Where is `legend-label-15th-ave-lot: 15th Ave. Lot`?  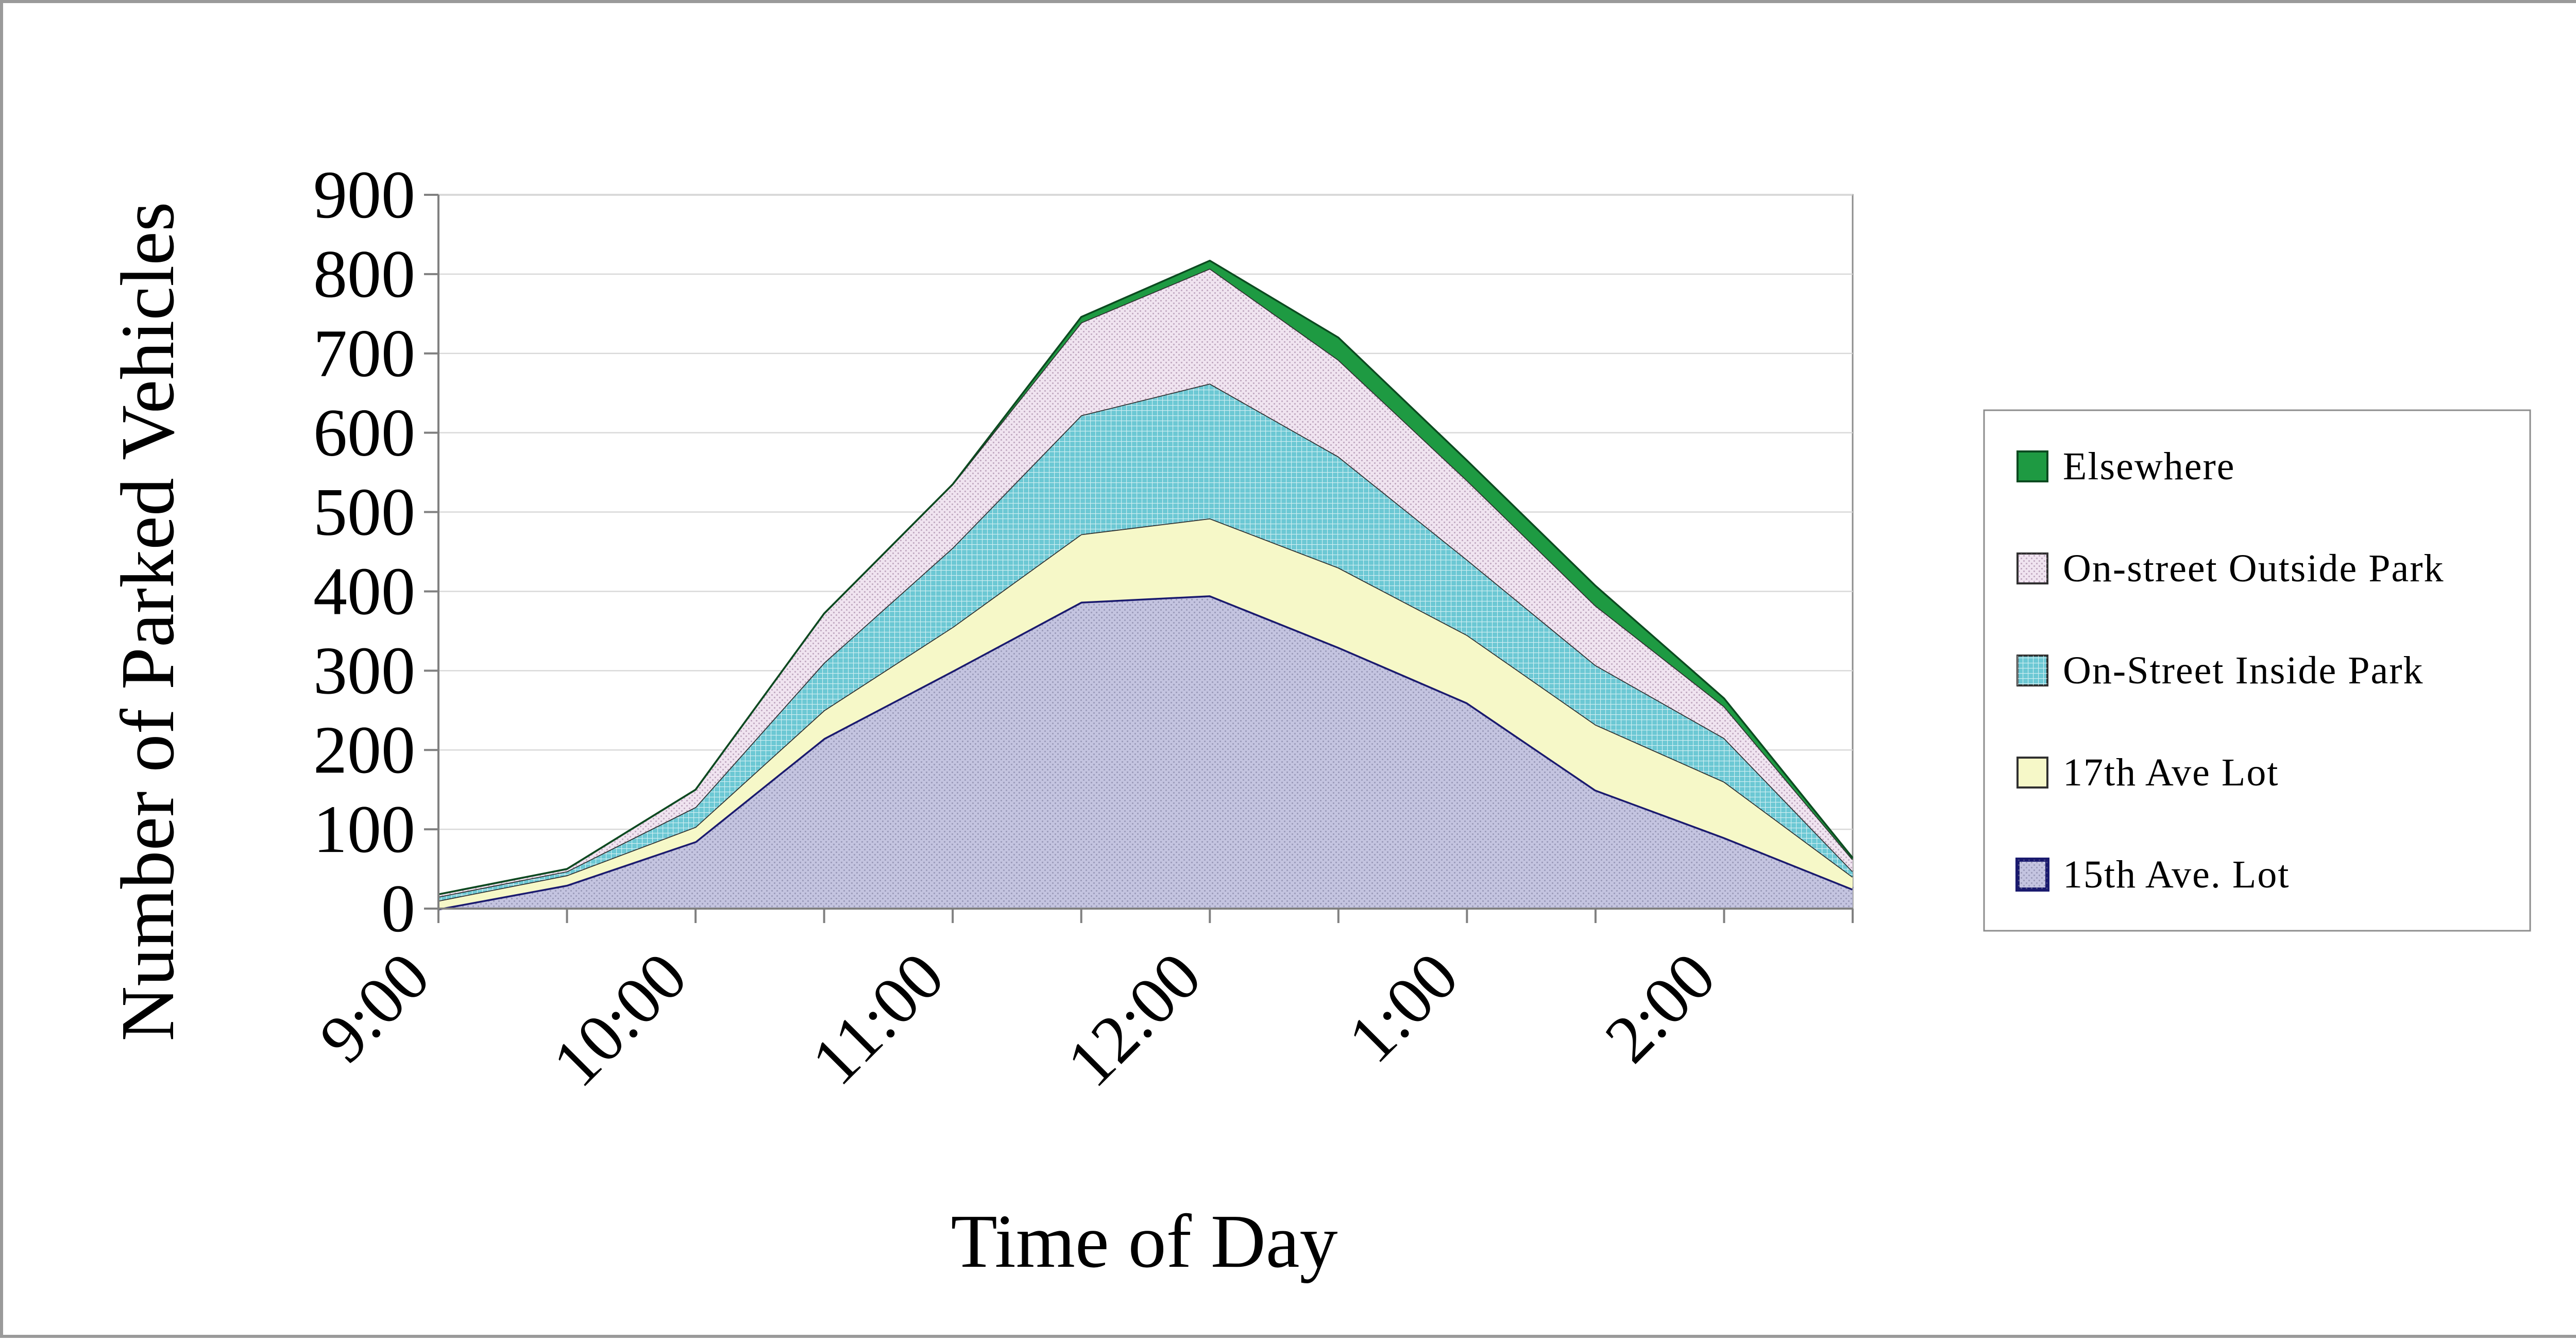 legend-label-15th-ave-lot: 15th Ave. Lot is located at coordinates (2176, 875).